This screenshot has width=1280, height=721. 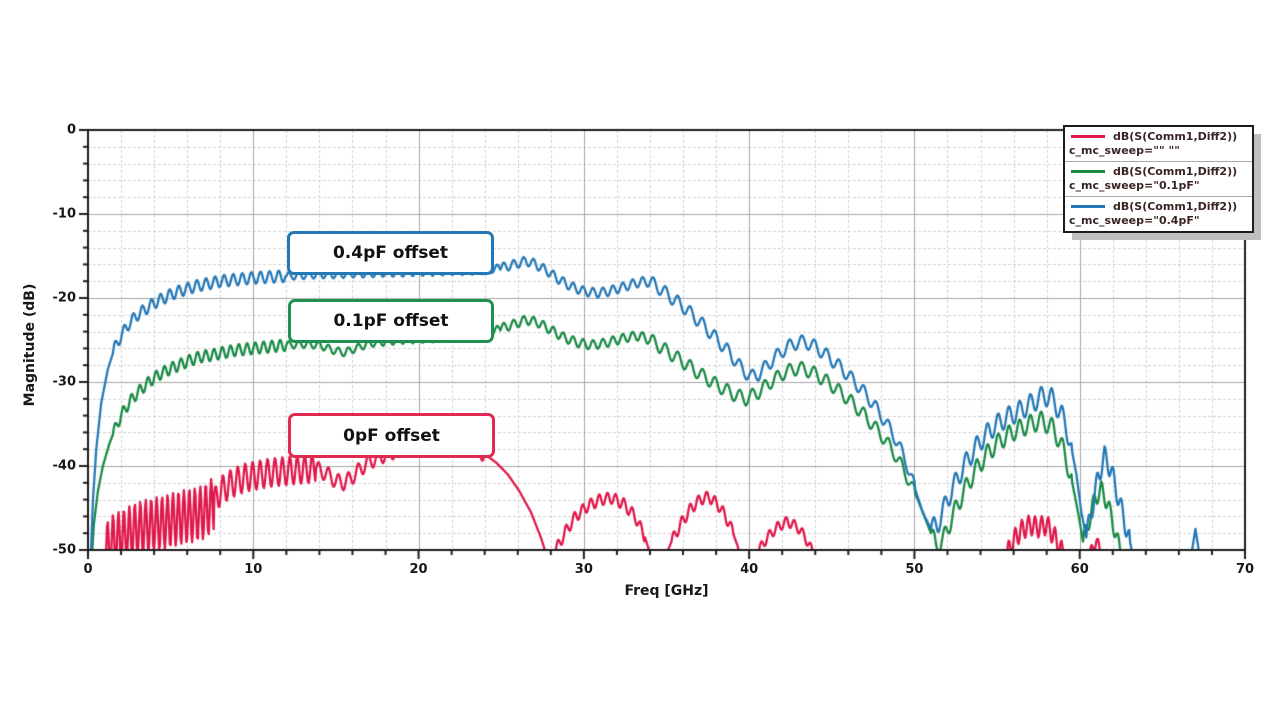 I want to click on annotation-callout-0-1pf: 0.1pF offset, so click(x=391, y=321).